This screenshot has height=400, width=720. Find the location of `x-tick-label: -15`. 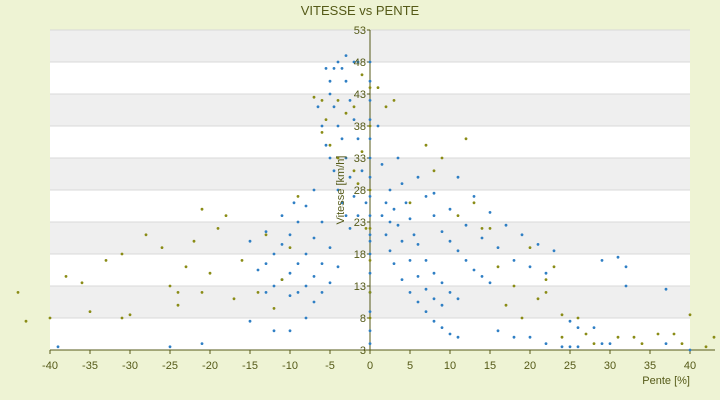

x-tick-label: -15 is located at coordinates (250, 366).